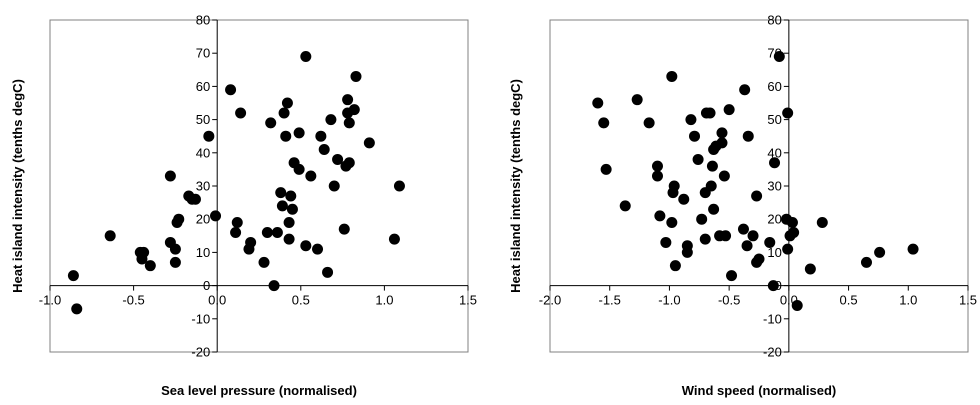 This screenshot has height=405, width=980. What do you see at coordinates (384, 300) in the screenshot?
I see `x-tick-label: 1.0` at bounding box center [384, 300].